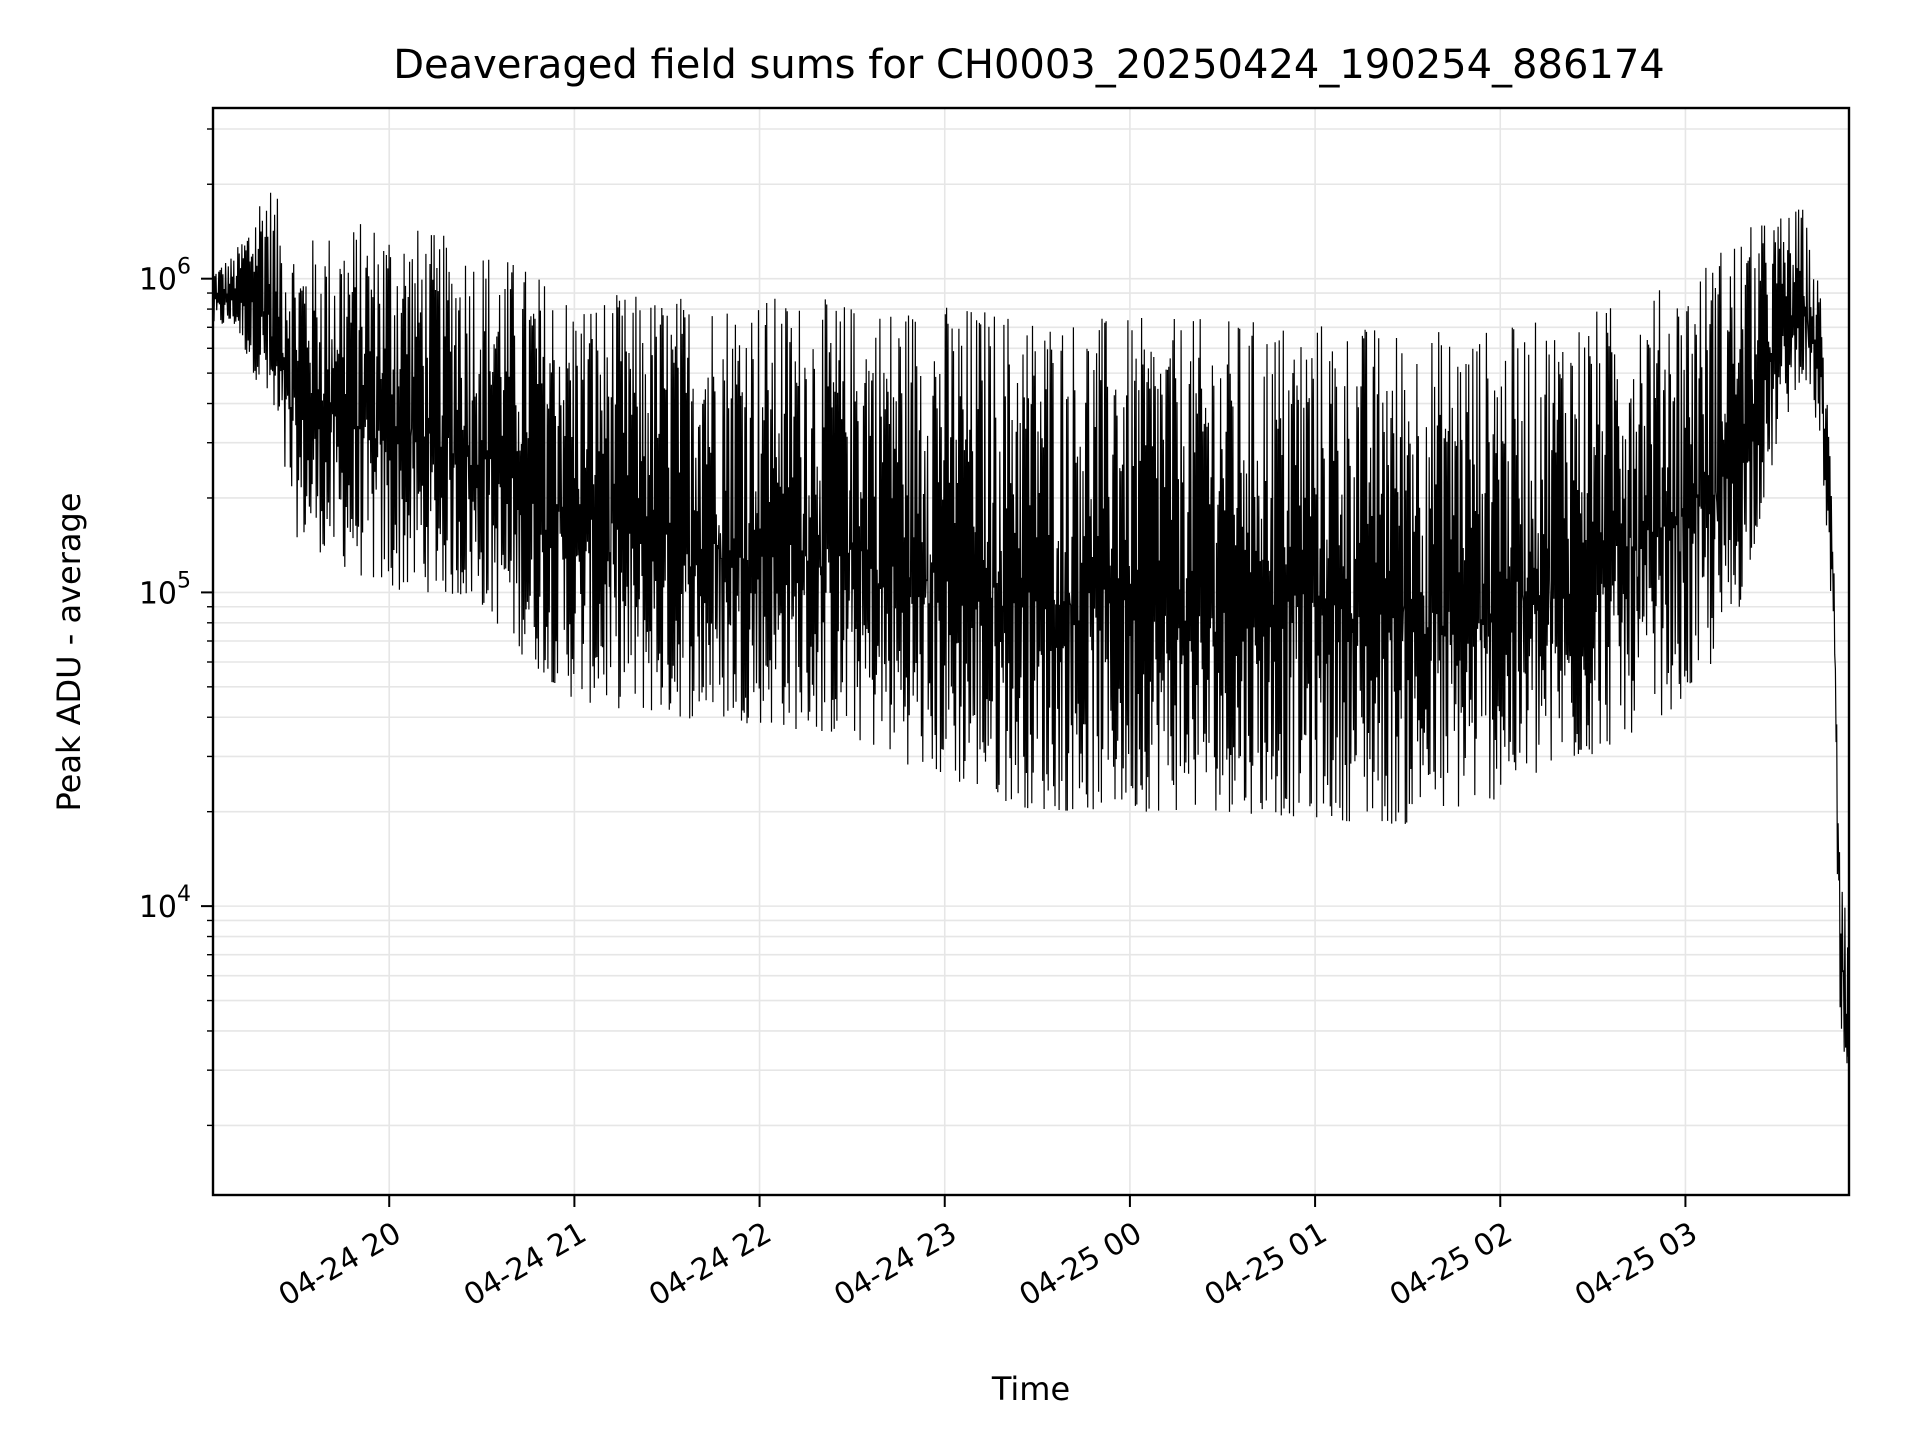  I want to click on x-tick-label: 04-25 02, so click(1451, 1265).